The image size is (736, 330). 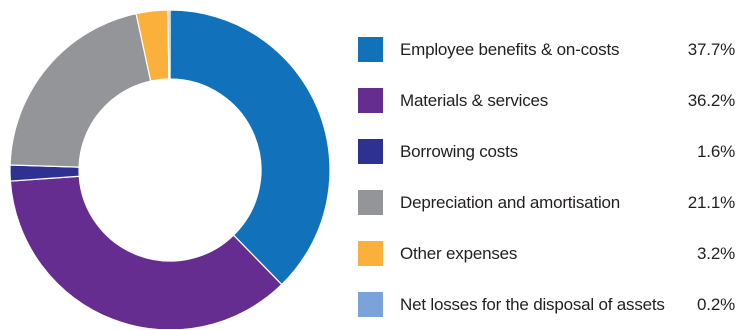 I want to click on legend-value: 1.6%, so click(x=716, y=151).